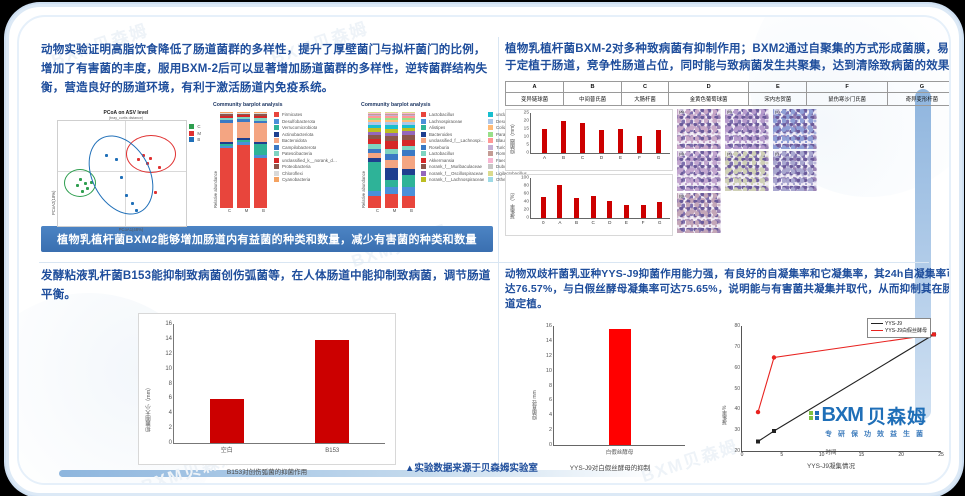  I want to click on legend-item: Bacteroidota, so click(306, 140).